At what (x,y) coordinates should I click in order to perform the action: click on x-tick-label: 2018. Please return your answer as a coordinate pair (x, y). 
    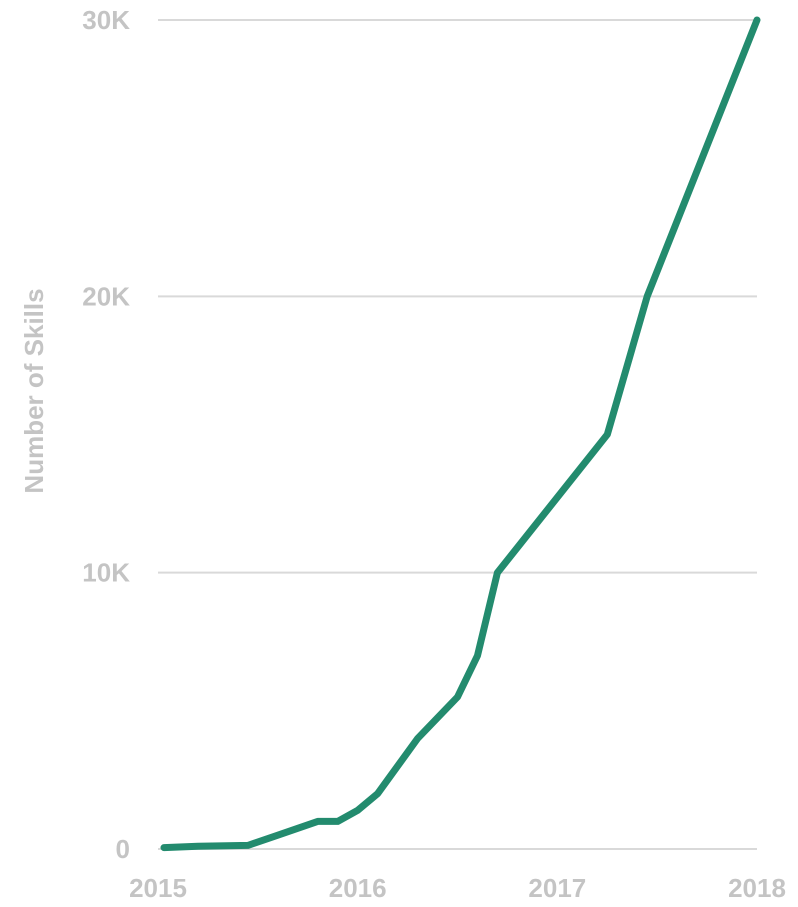
    Looking at the image, I should click on (757, 888).